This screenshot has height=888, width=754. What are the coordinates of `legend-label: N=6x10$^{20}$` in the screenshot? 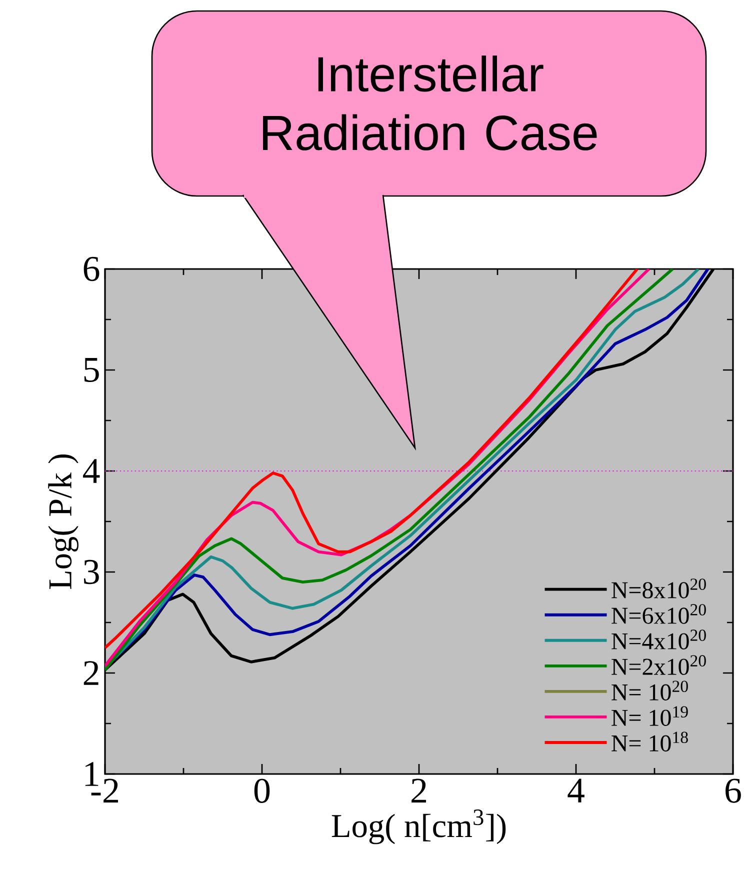 It's located at (659, 614).